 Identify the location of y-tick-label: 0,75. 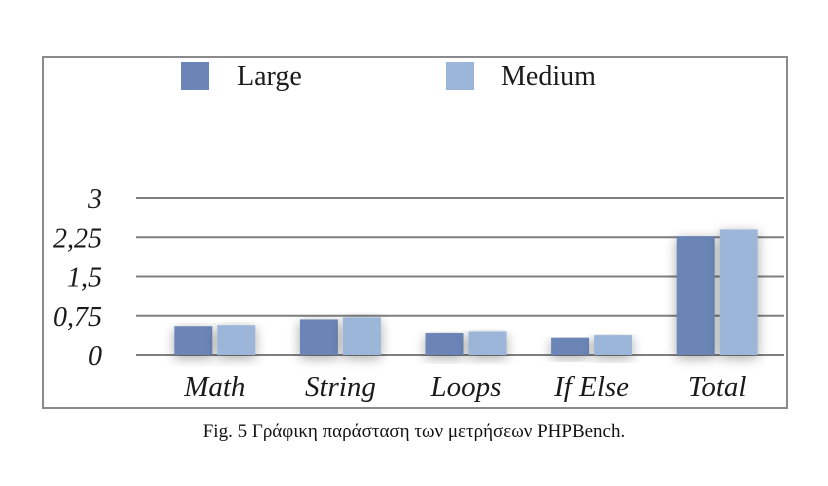
(77, 317).